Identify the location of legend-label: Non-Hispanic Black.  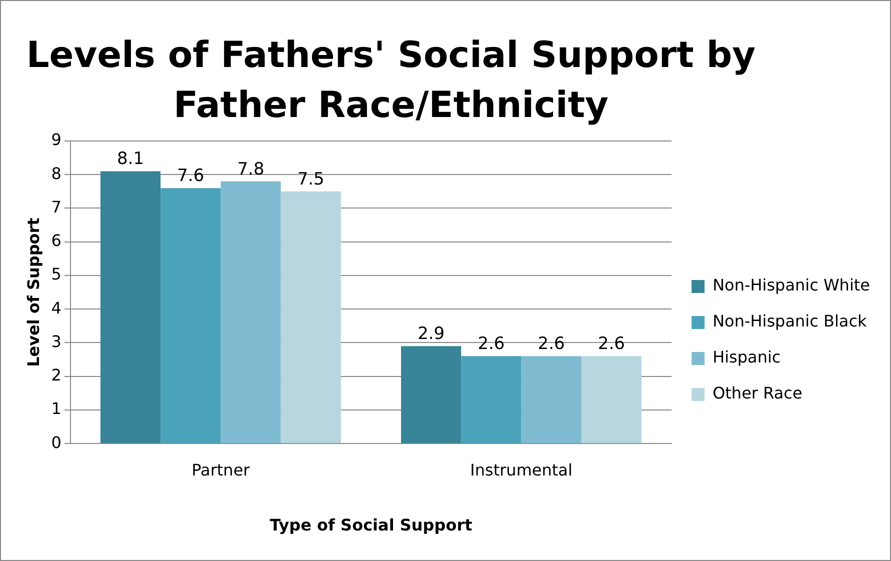
(790, 321).